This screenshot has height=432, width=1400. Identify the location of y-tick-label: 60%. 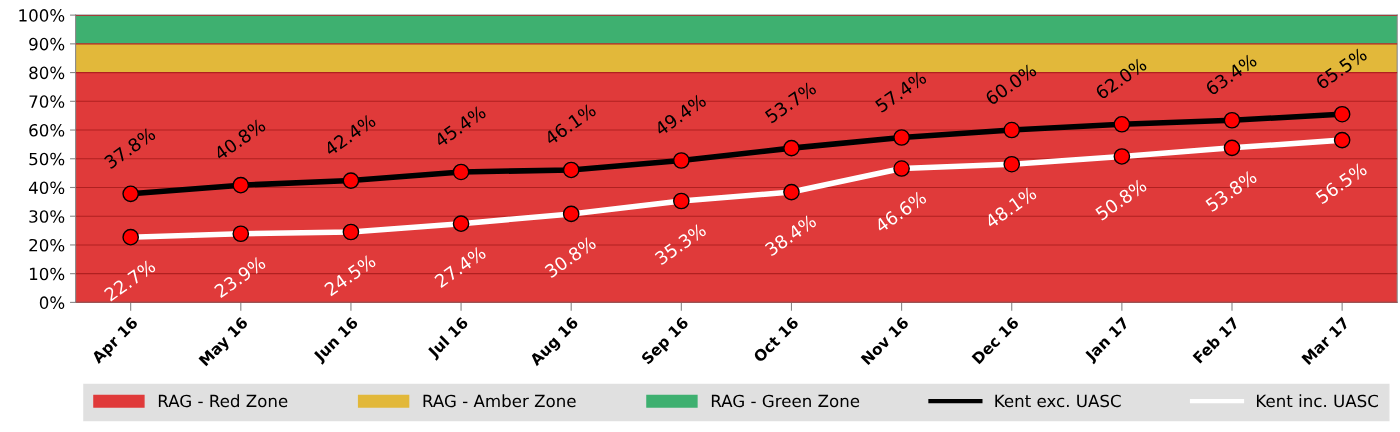
(47, 130).